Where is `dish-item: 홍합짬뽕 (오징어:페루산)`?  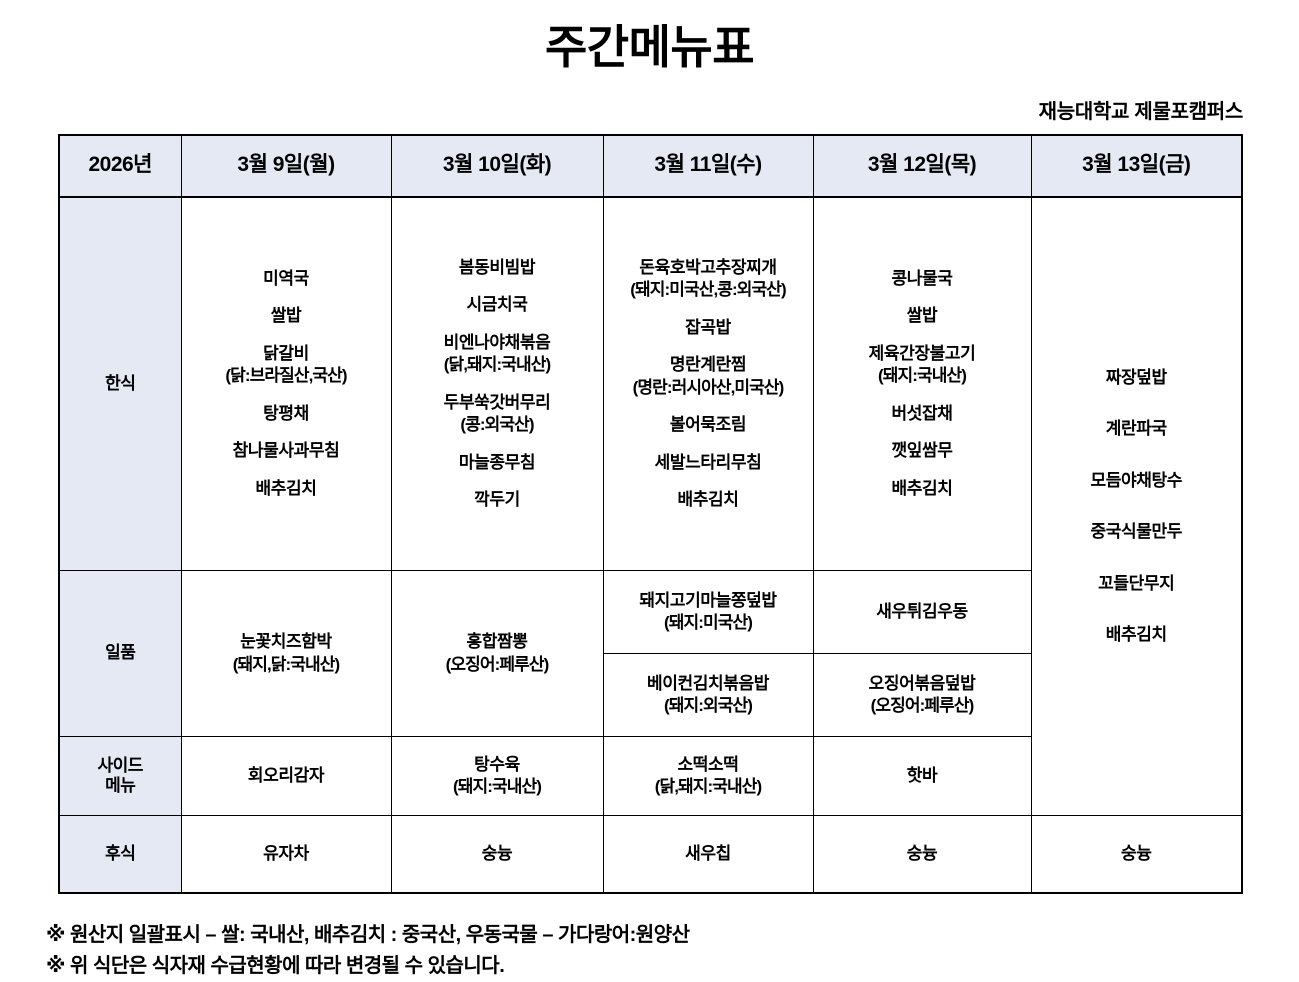 dish-item: 홍합짬뽕 (오징어:페루산) is located at coordinates (497, 653).